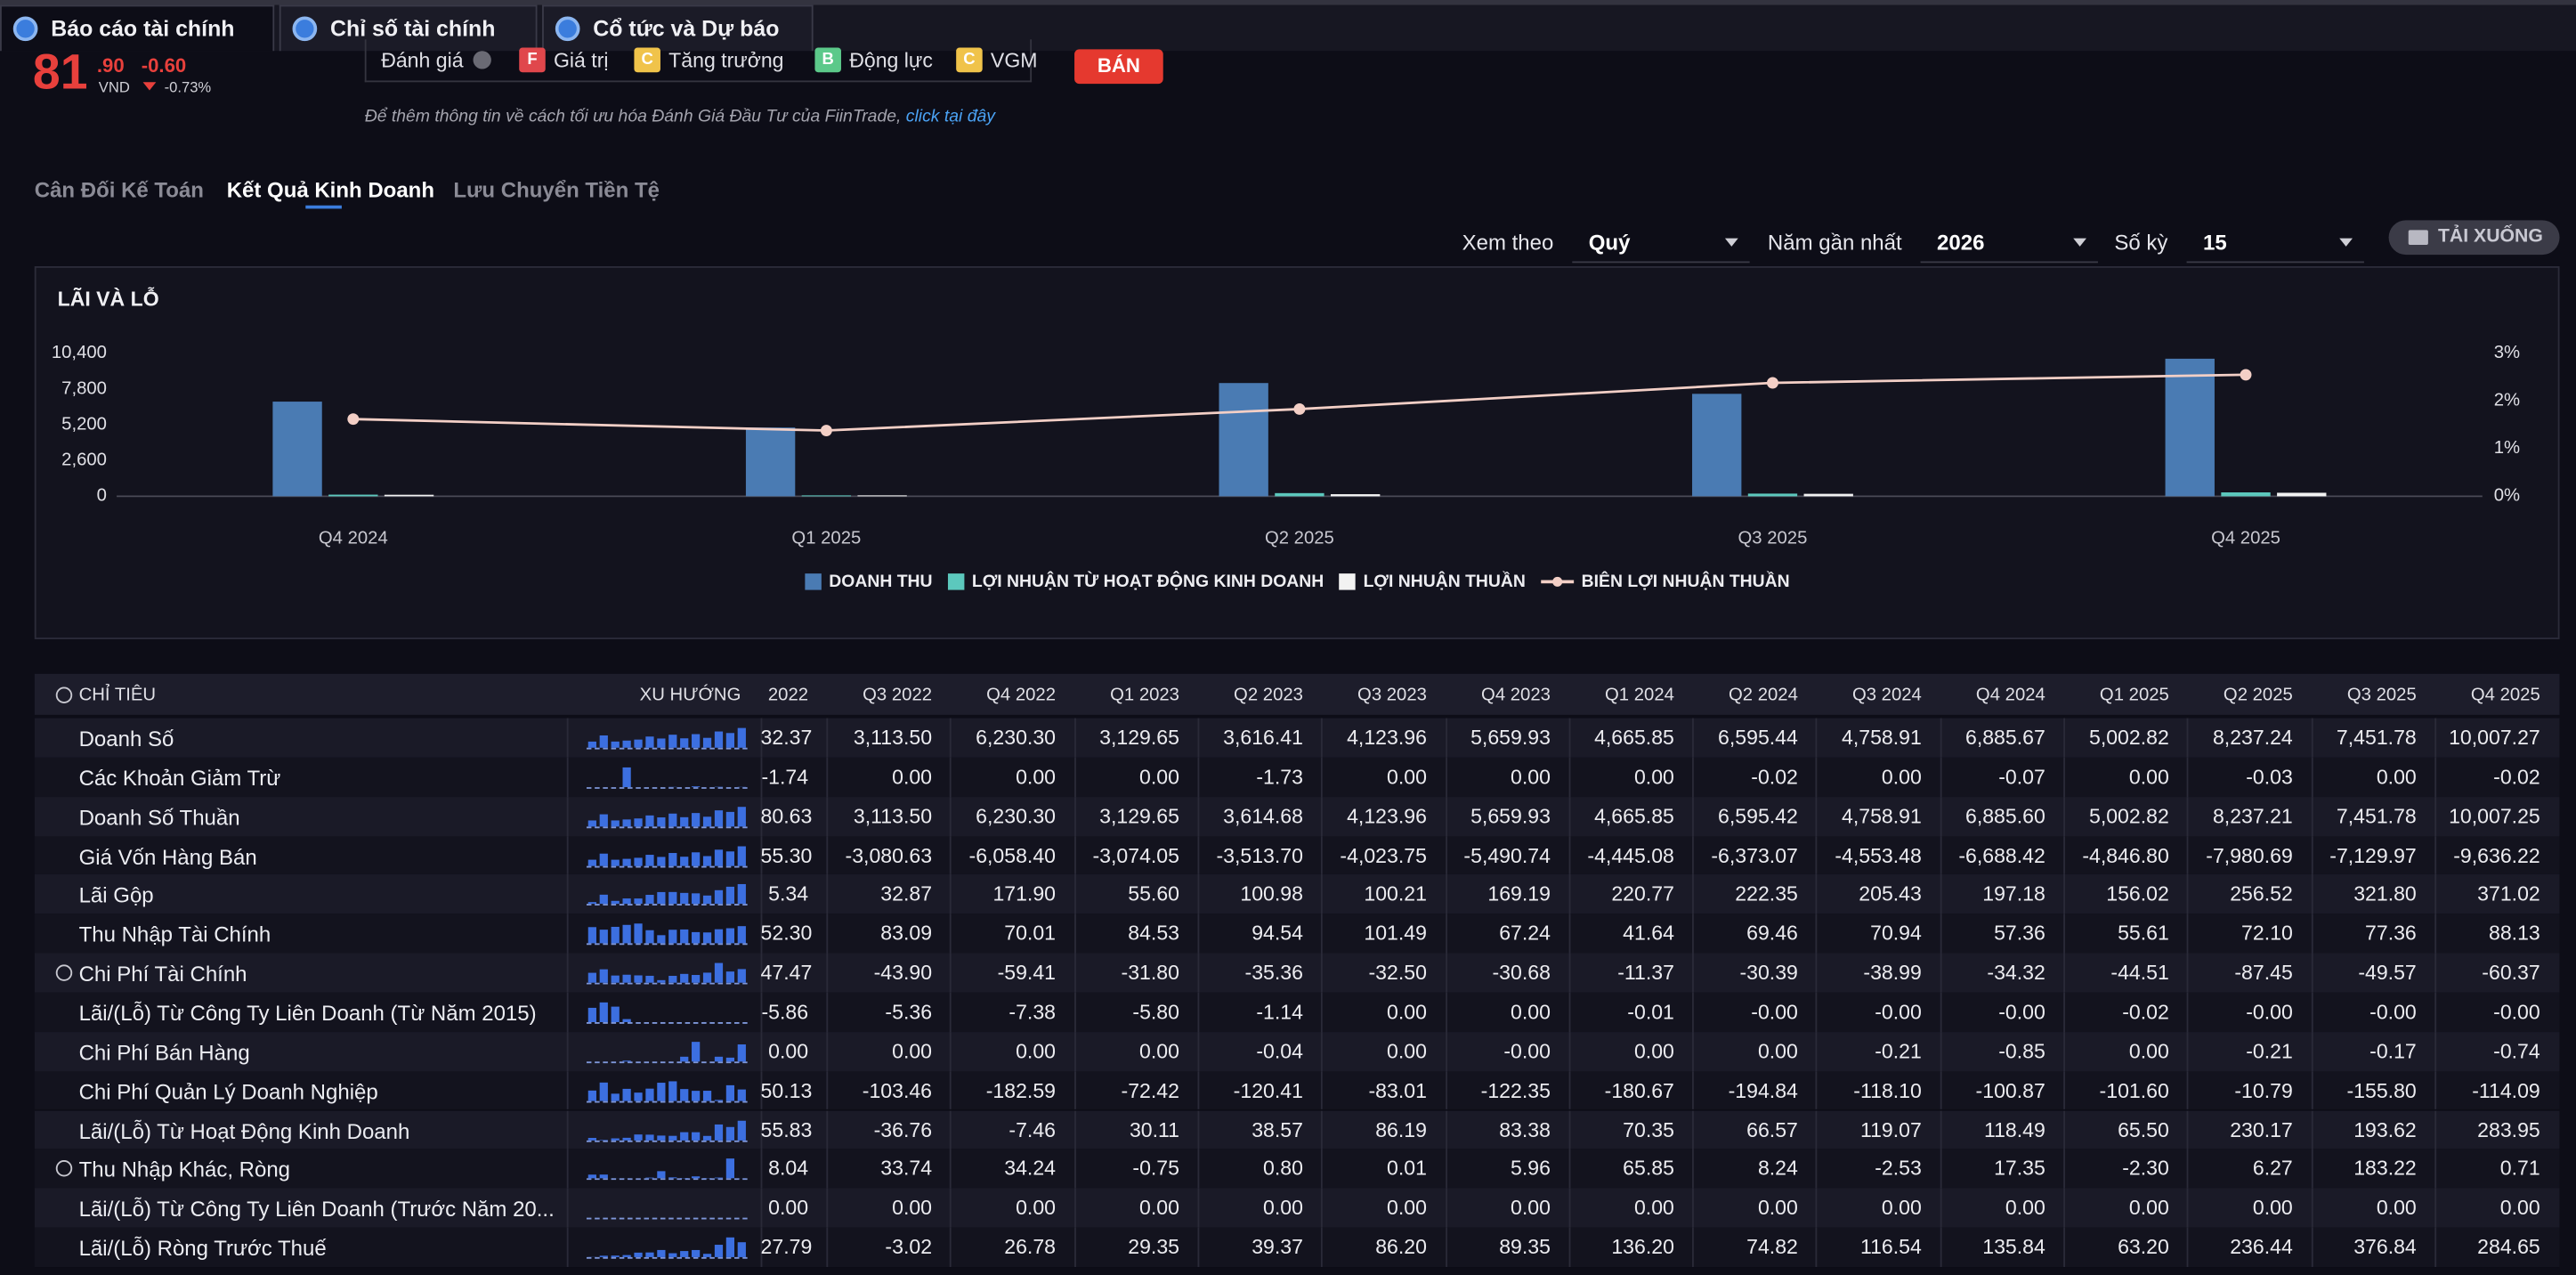 The image size is (2576, 1275). Describe the element at coordinates (1754, 855) in the screenshot. I see `table-cell: -6,373.07` at that location.